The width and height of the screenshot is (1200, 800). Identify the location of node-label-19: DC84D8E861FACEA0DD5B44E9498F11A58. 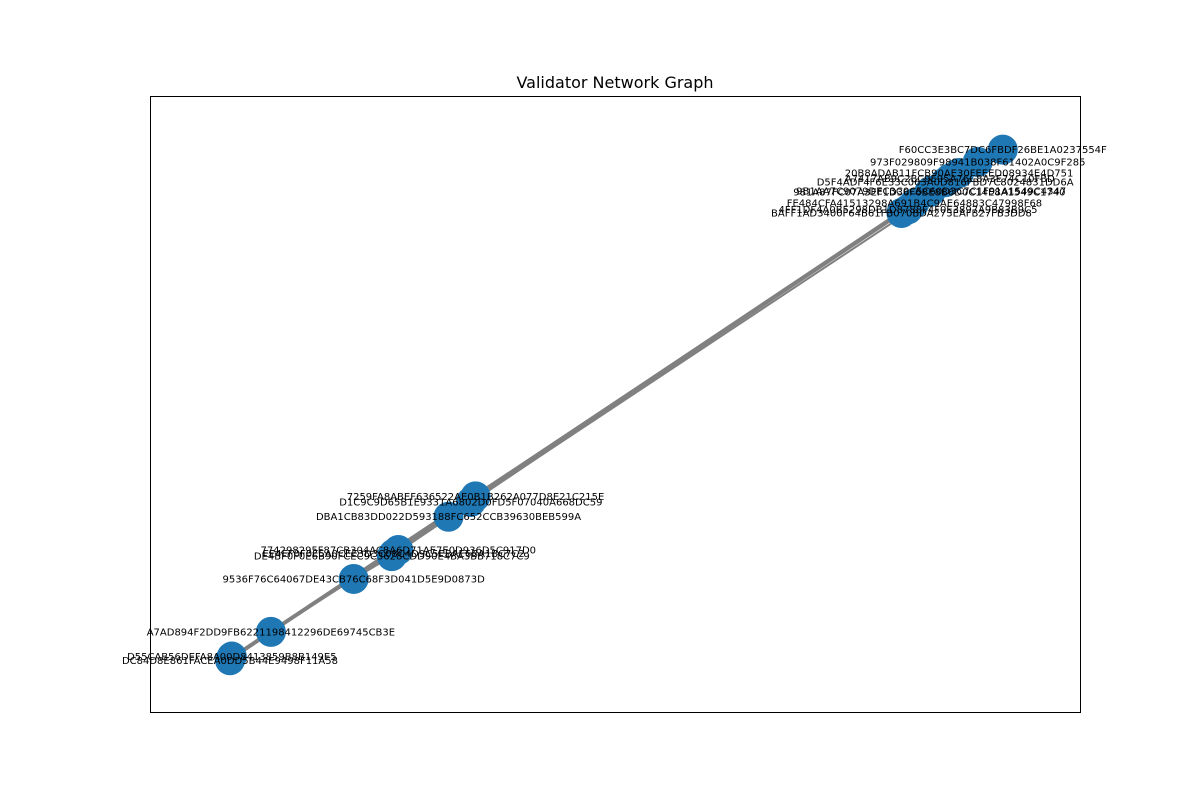
(230, 661).